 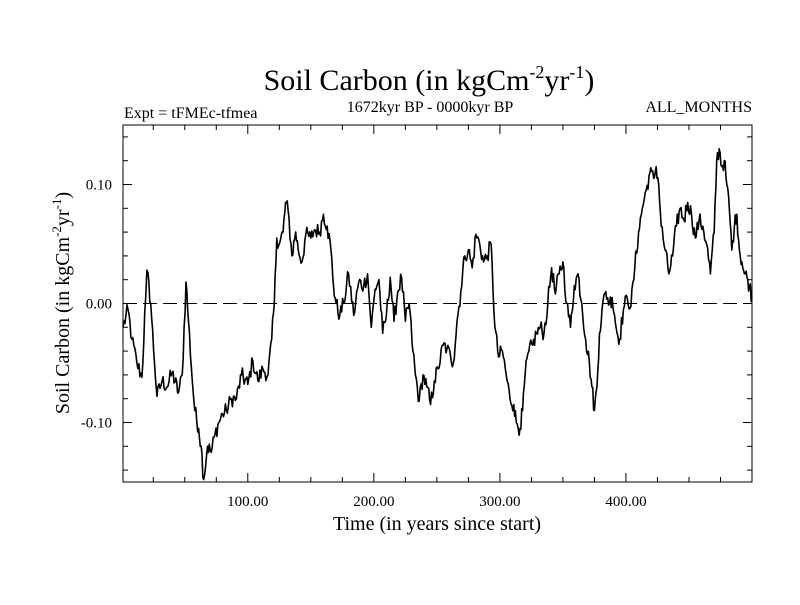 What do you see at coordinates (625, 502) in the screenshot?
I see `x-tick-label: 400.00` at bounding box center [625, 502].